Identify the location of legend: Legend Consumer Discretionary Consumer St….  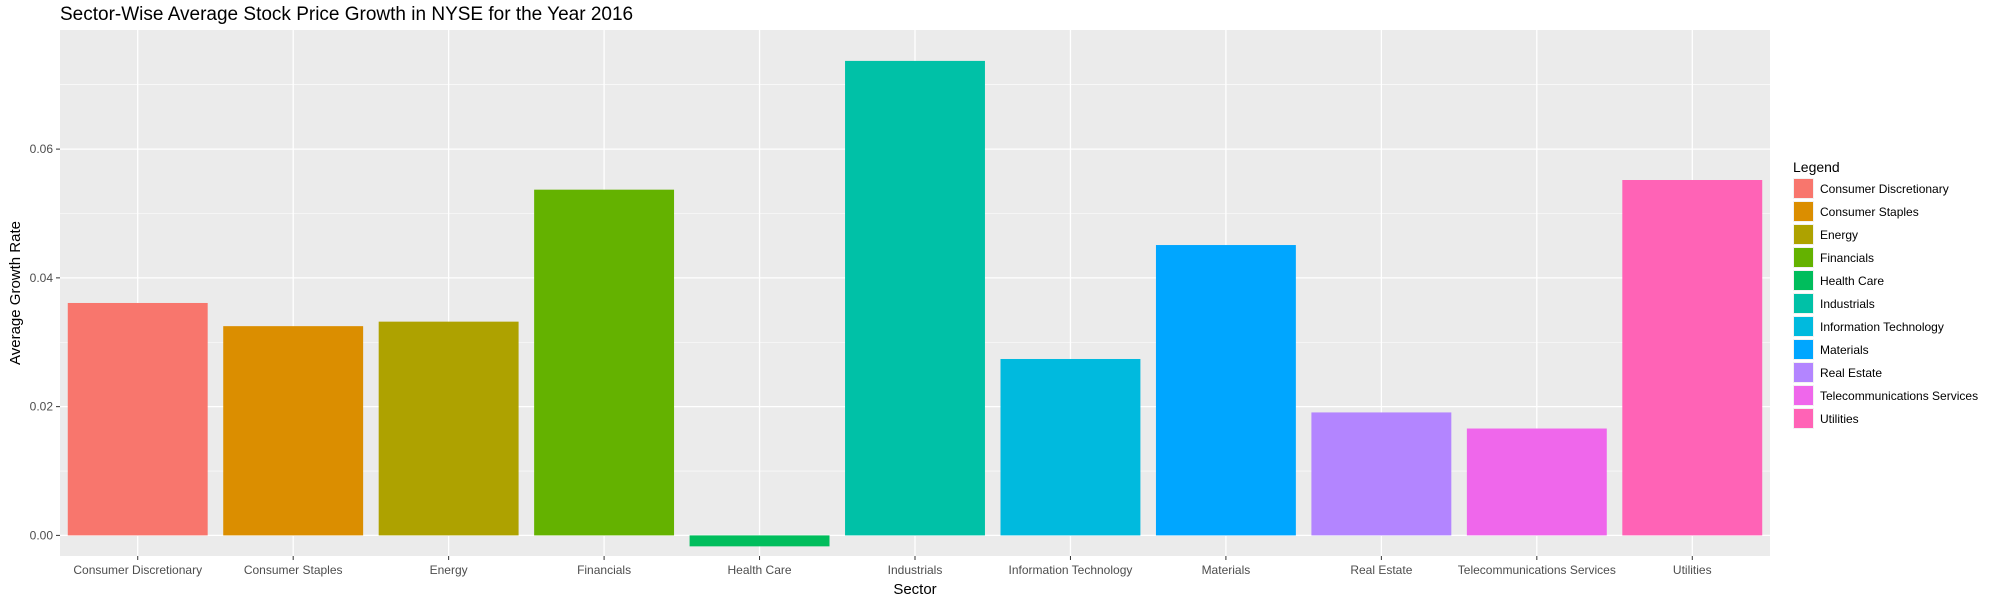
(1885, 294).